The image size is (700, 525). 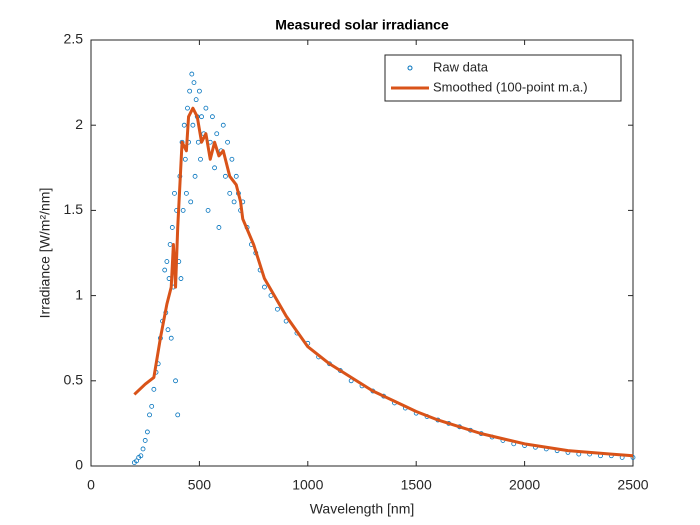 I want to click on chart-title: Measured solar irradiance, so click(x=362, y=25).